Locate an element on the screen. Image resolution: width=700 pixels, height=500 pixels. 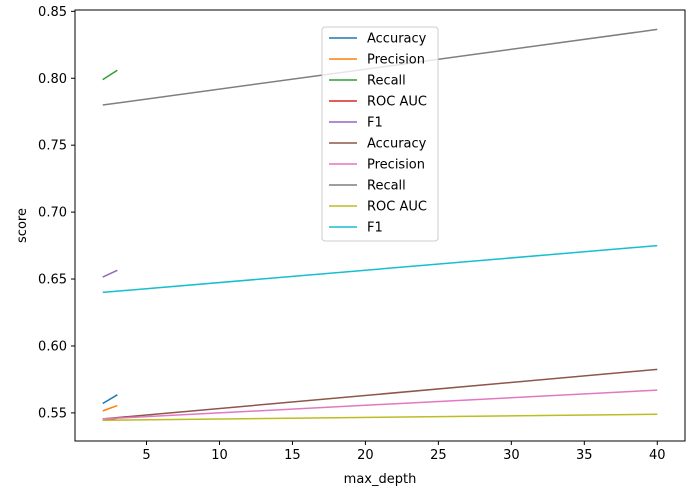
y-axis-label: score is located at coordinates (22, 225).